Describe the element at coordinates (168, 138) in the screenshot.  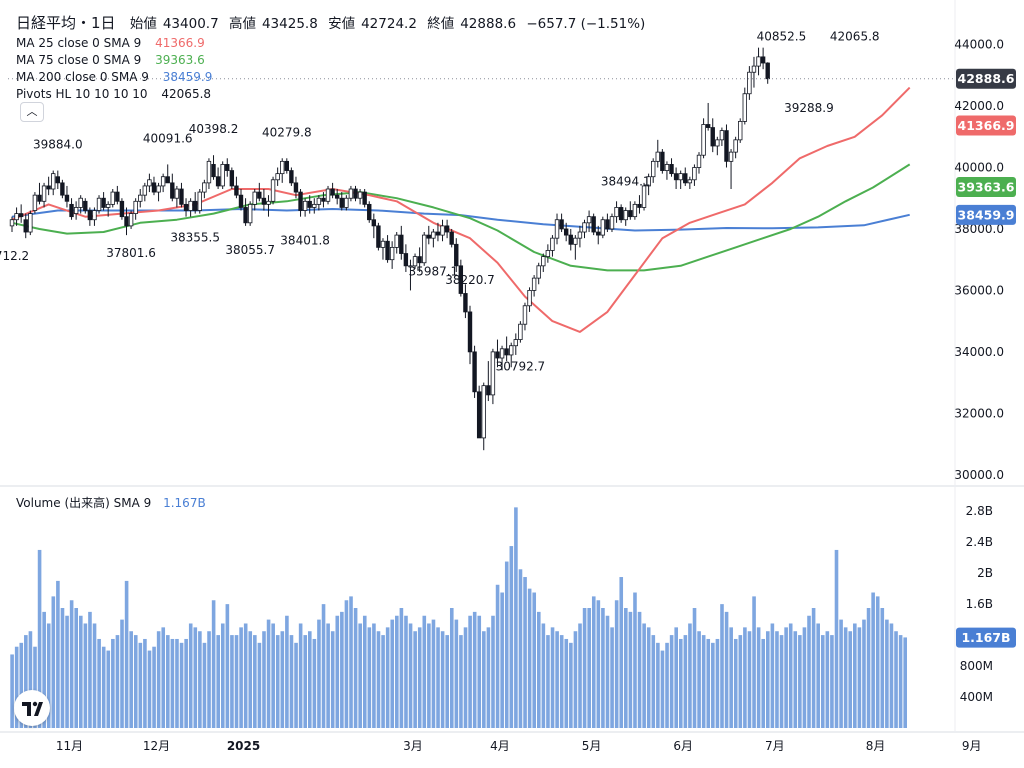
I see `pivot-label: 40091.6` at that location.